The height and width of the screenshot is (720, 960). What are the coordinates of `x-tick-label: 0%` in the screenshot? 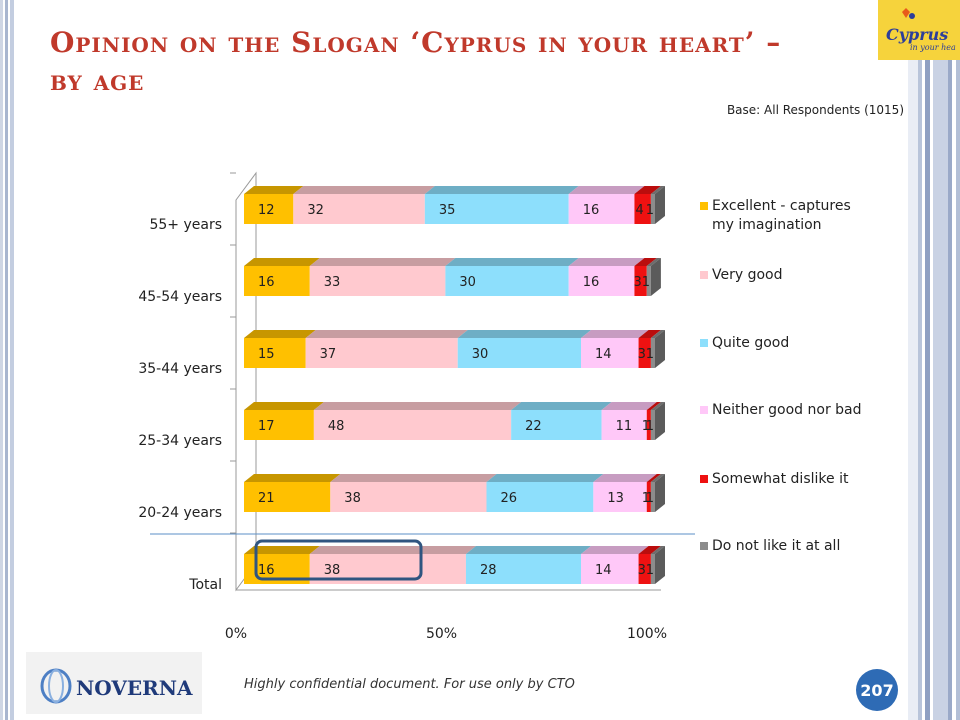 It's located at (236, 634).